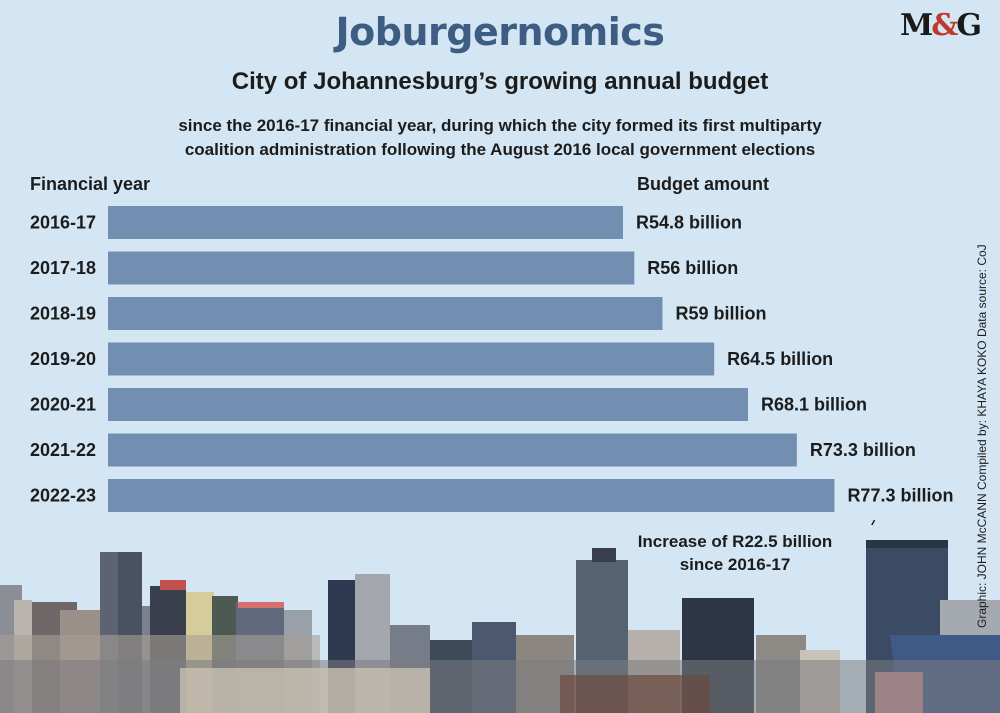 The image size is (1000, 713). Describe the element at coordinates (873, 522) in the screenshot. I see `annotation-leader-line` at that location.